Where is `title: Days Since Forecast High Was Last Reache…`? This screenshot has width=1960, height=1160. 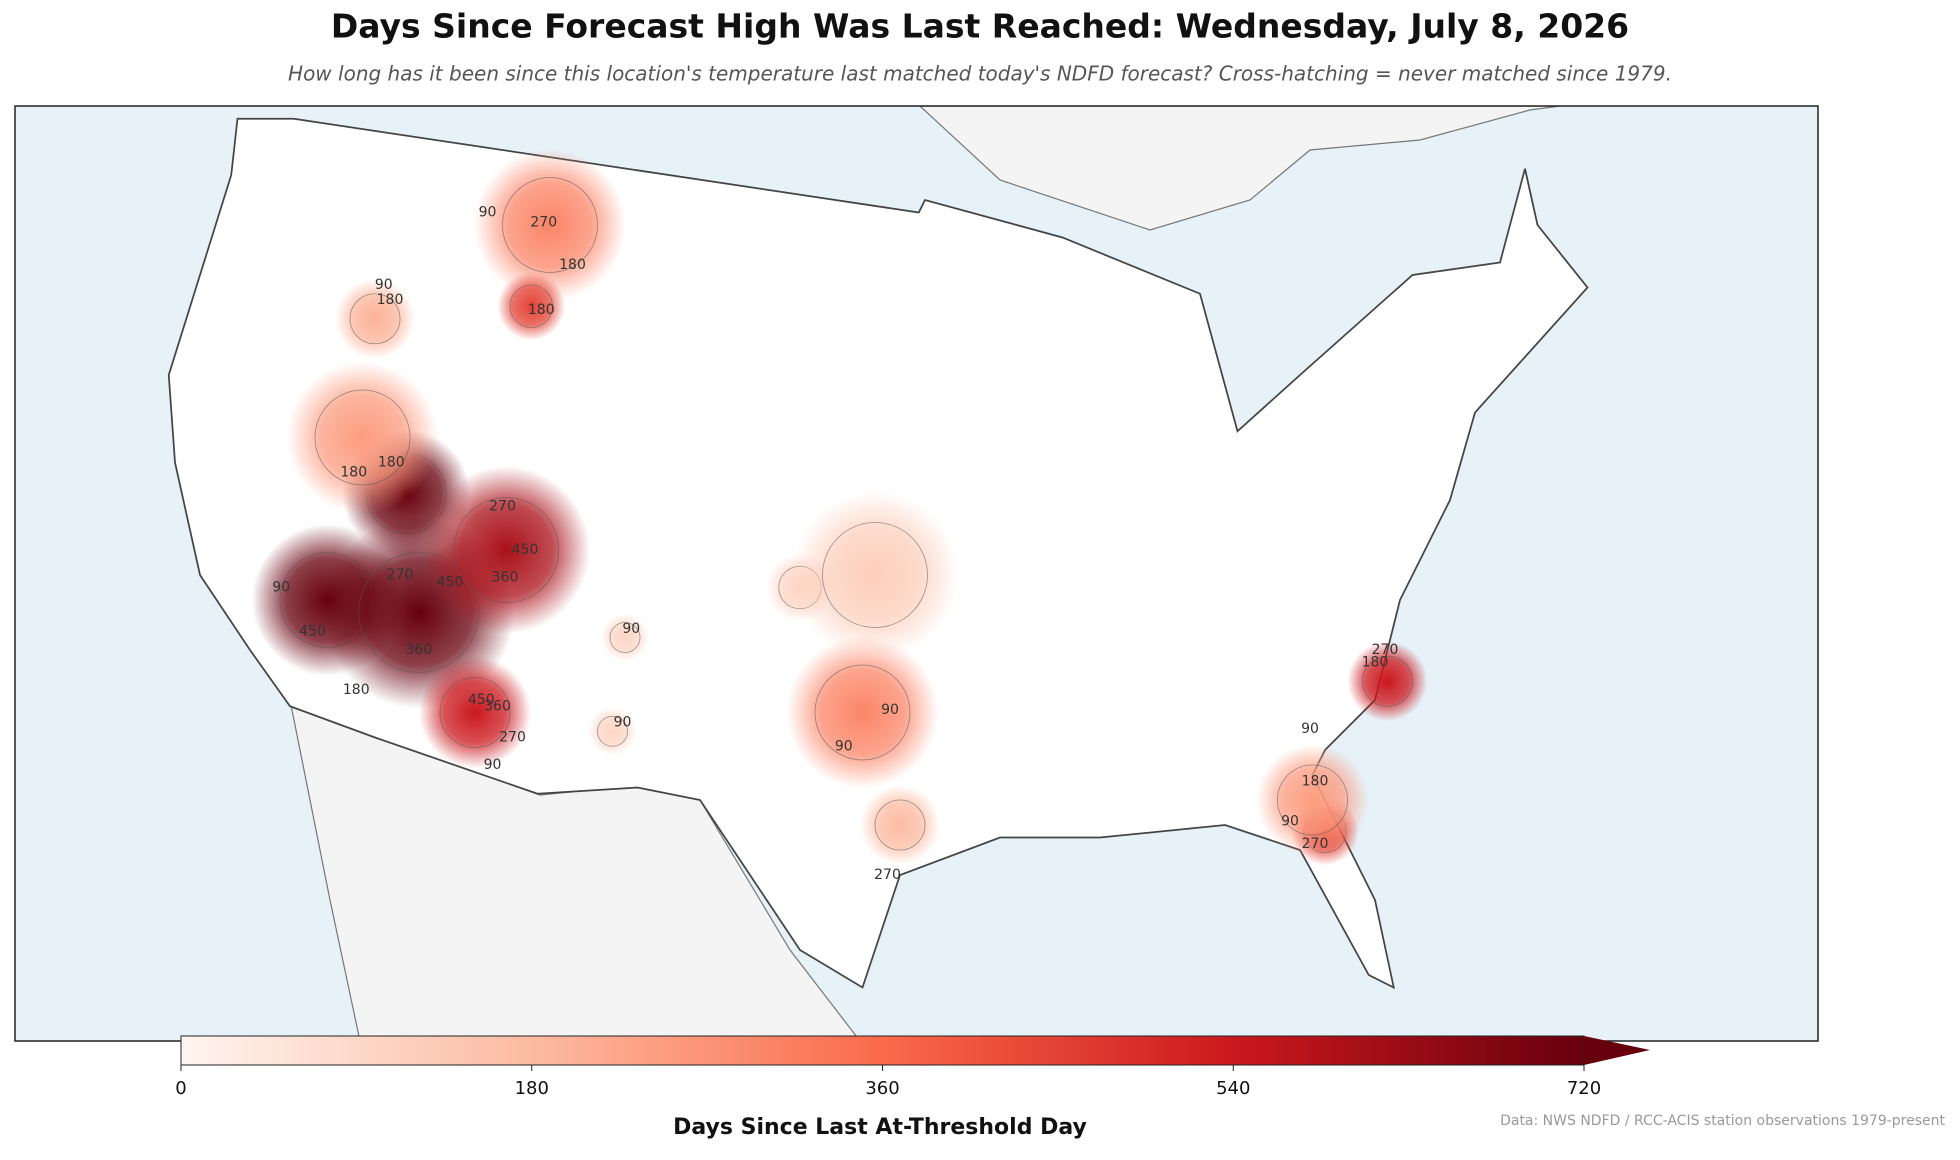
title: Days Since Forecast High Was Last Reache… is located at coordinates (980, 26).